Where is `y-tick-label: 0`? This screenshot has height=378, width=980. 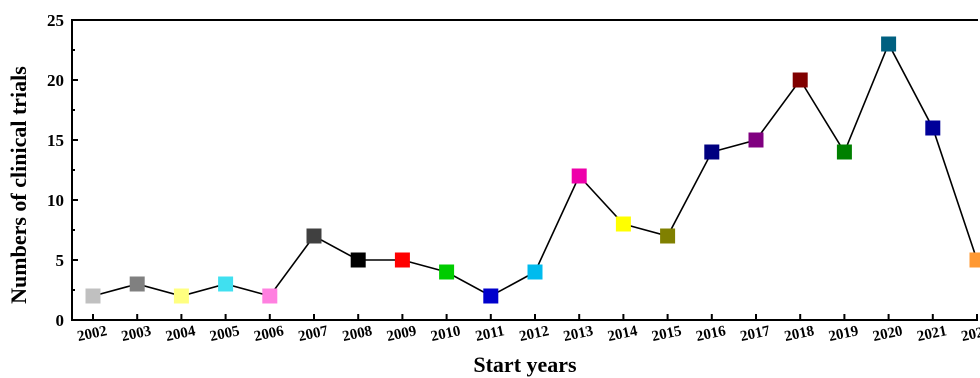
y-tick-label: 0 is located at coordinates (60, 320).